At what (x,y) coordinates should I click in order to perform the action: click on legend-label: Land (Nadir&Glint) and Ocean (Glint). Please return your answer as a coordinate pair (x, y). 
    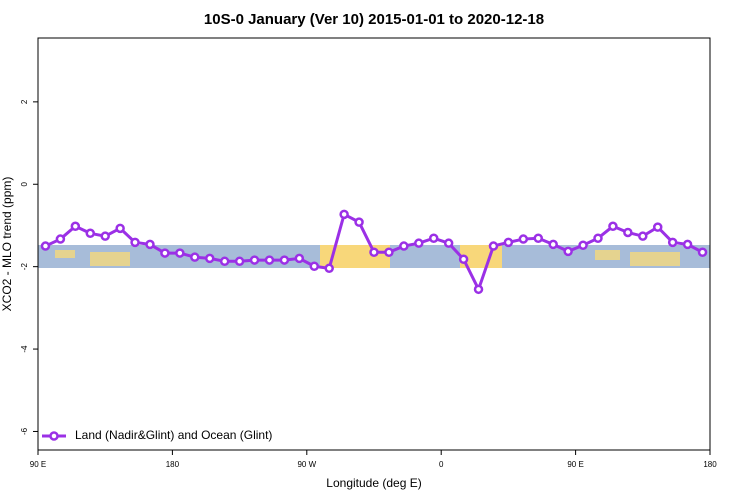
    Looking at the image, I should click on (173, 435).